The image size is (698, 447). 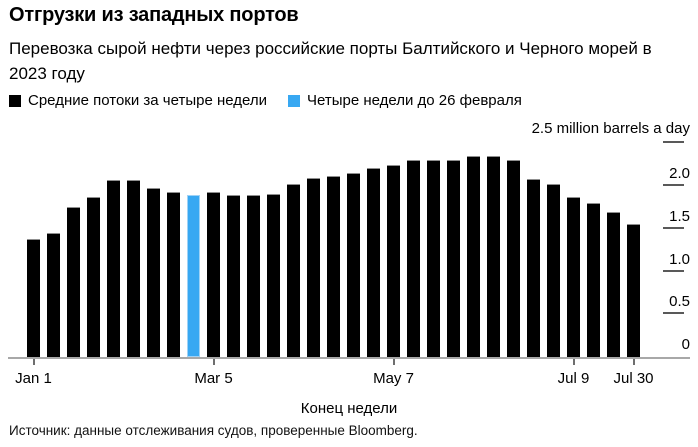 I want to click on legend-item-highlight-week: Четыре недели до 26 февраля, so click(x=404, y=100).